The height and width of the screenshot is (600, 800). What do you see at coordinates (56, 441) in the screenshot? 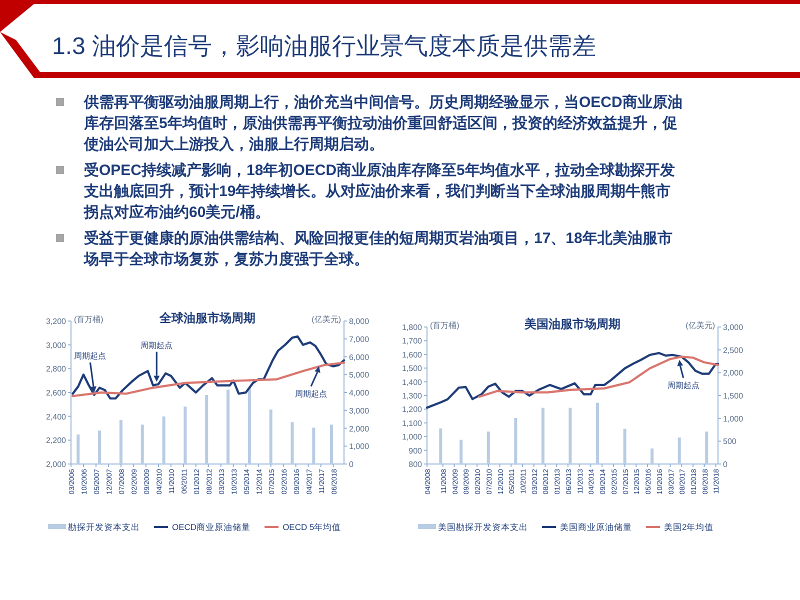
I see `y-tick-label: 2,200` at bounding box center [56, 441].